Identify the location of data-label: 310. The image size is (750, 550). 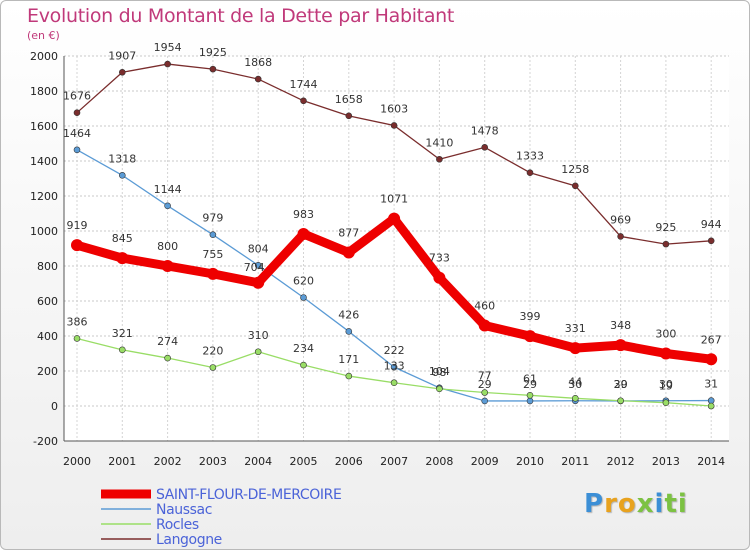
(258, 335).